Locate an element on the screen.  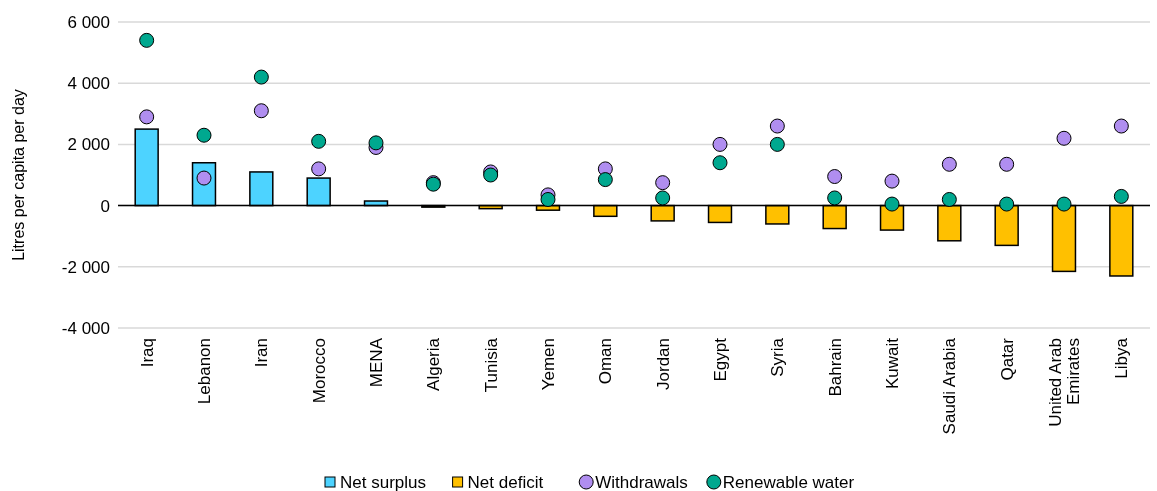
x-tick-label: Libya is located at coordinates (1122, 358).